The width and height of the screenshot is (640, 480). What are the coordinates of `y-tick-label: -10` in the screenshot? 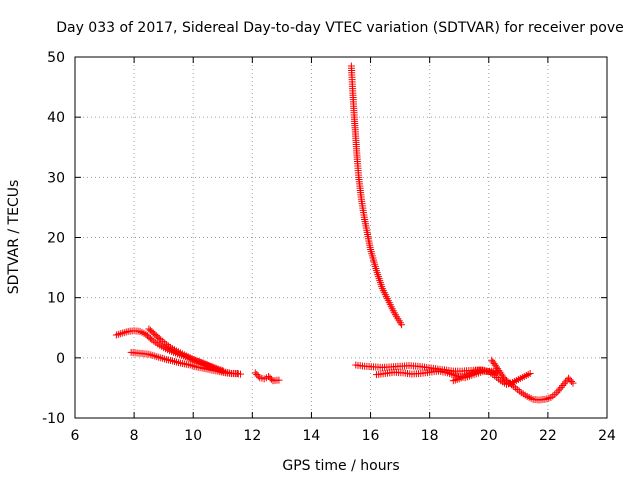 It's located at (53, 419).